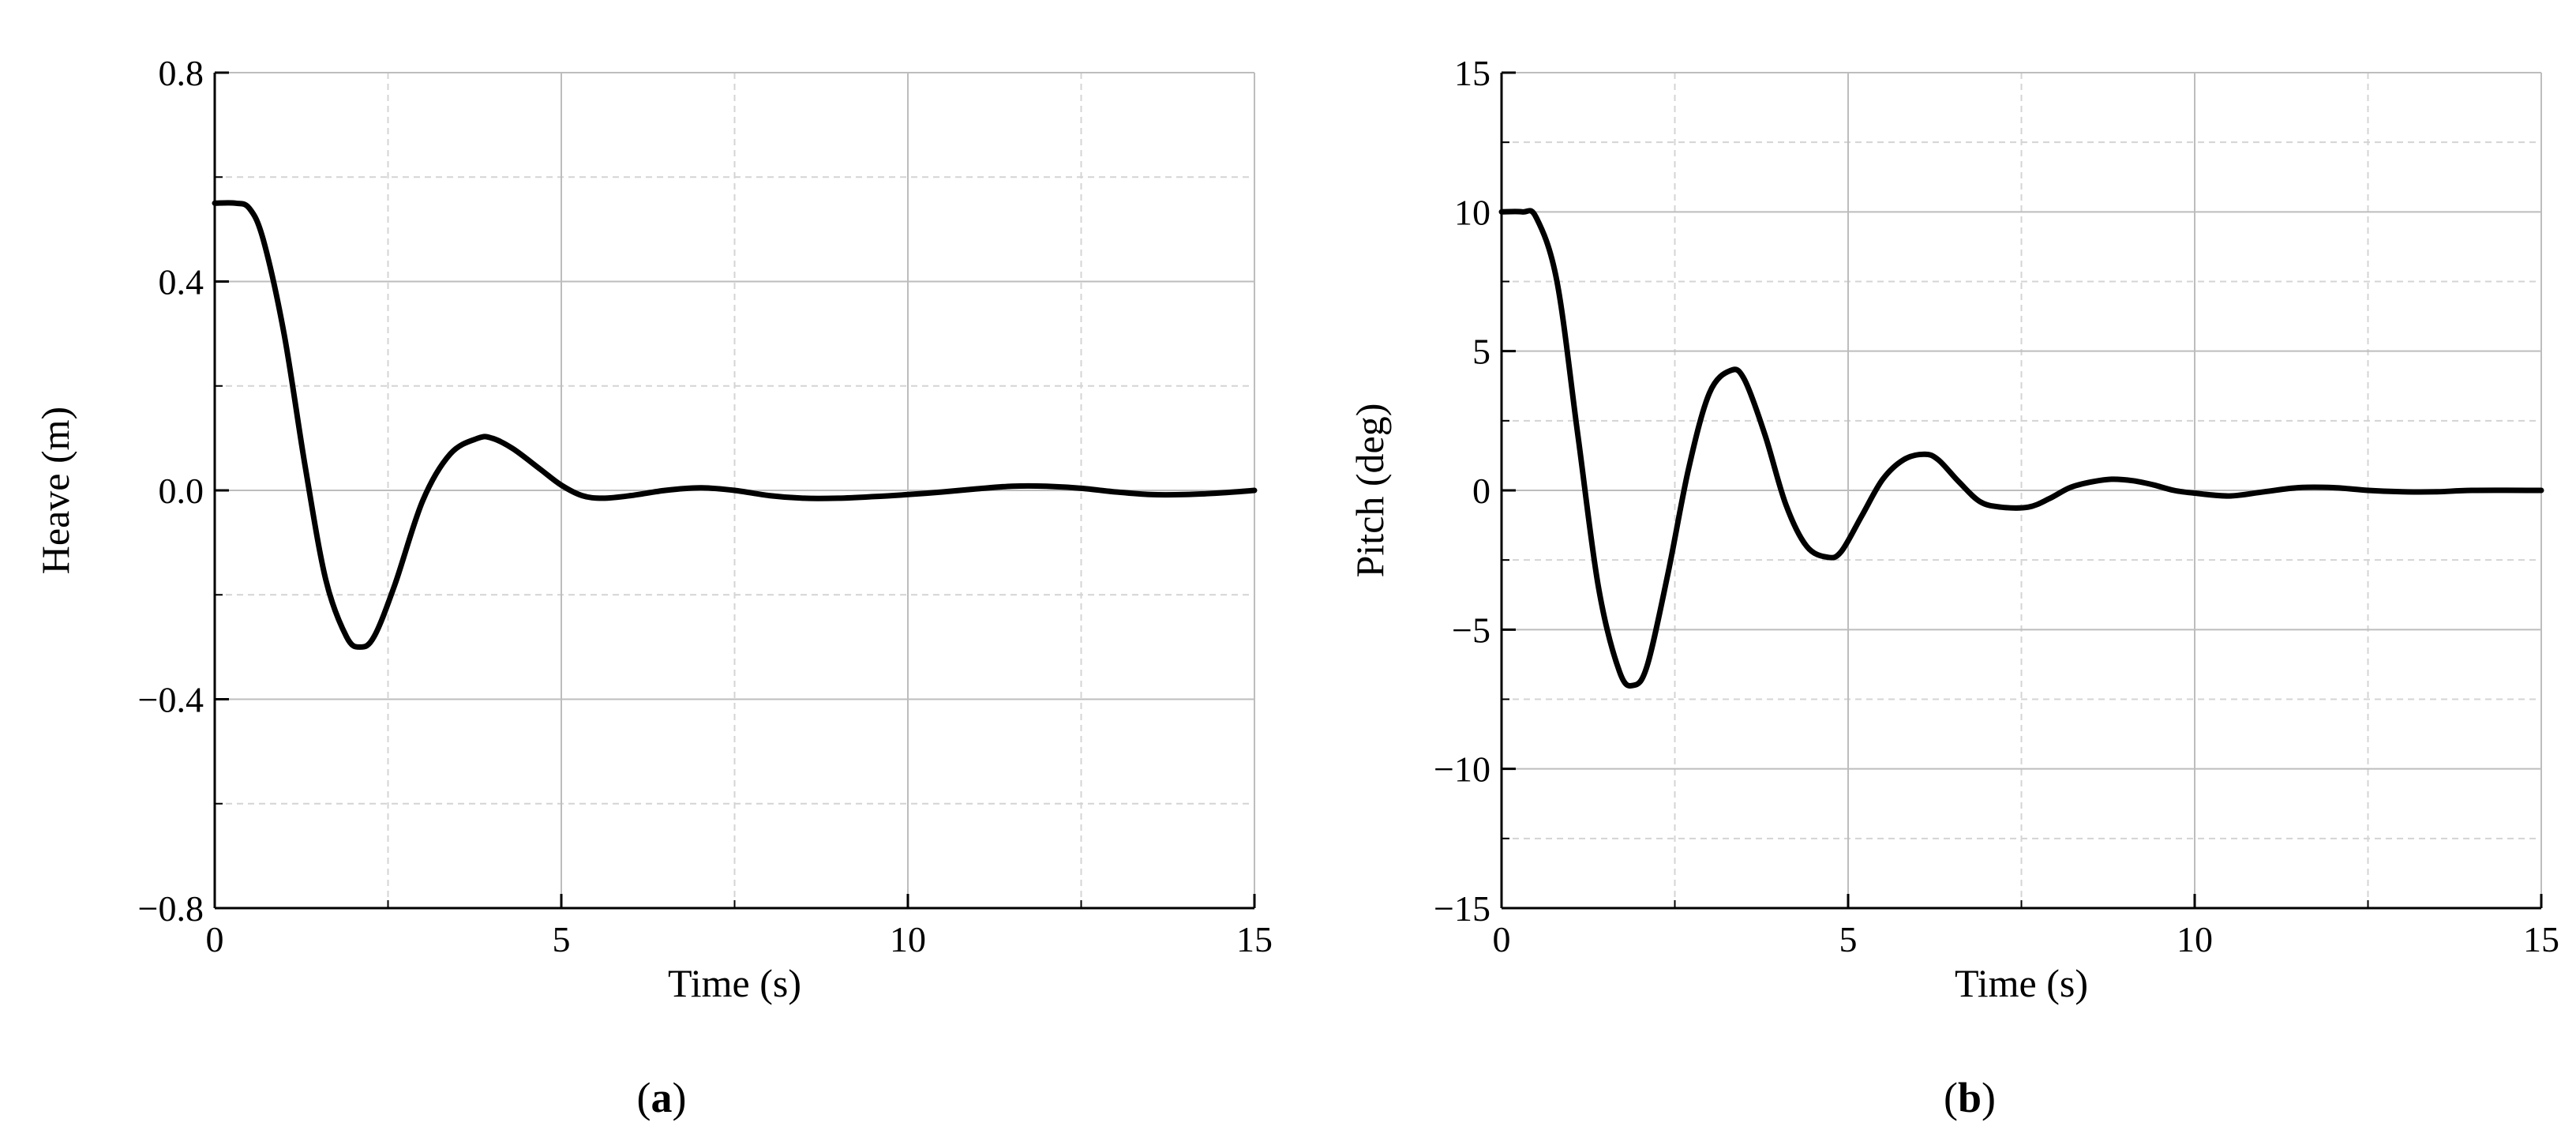 This screenshot has height=1145, width=2576. Describe the element at coordinates (181, 282) in the screenshot. I see `y-tick-label: 0.4` at that location.